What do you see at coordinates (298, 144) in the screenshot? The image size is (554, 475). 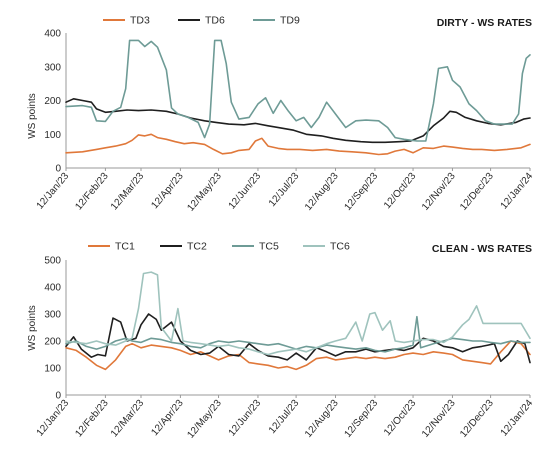 I see `series-line-td3` at bounding box center [298, 144].